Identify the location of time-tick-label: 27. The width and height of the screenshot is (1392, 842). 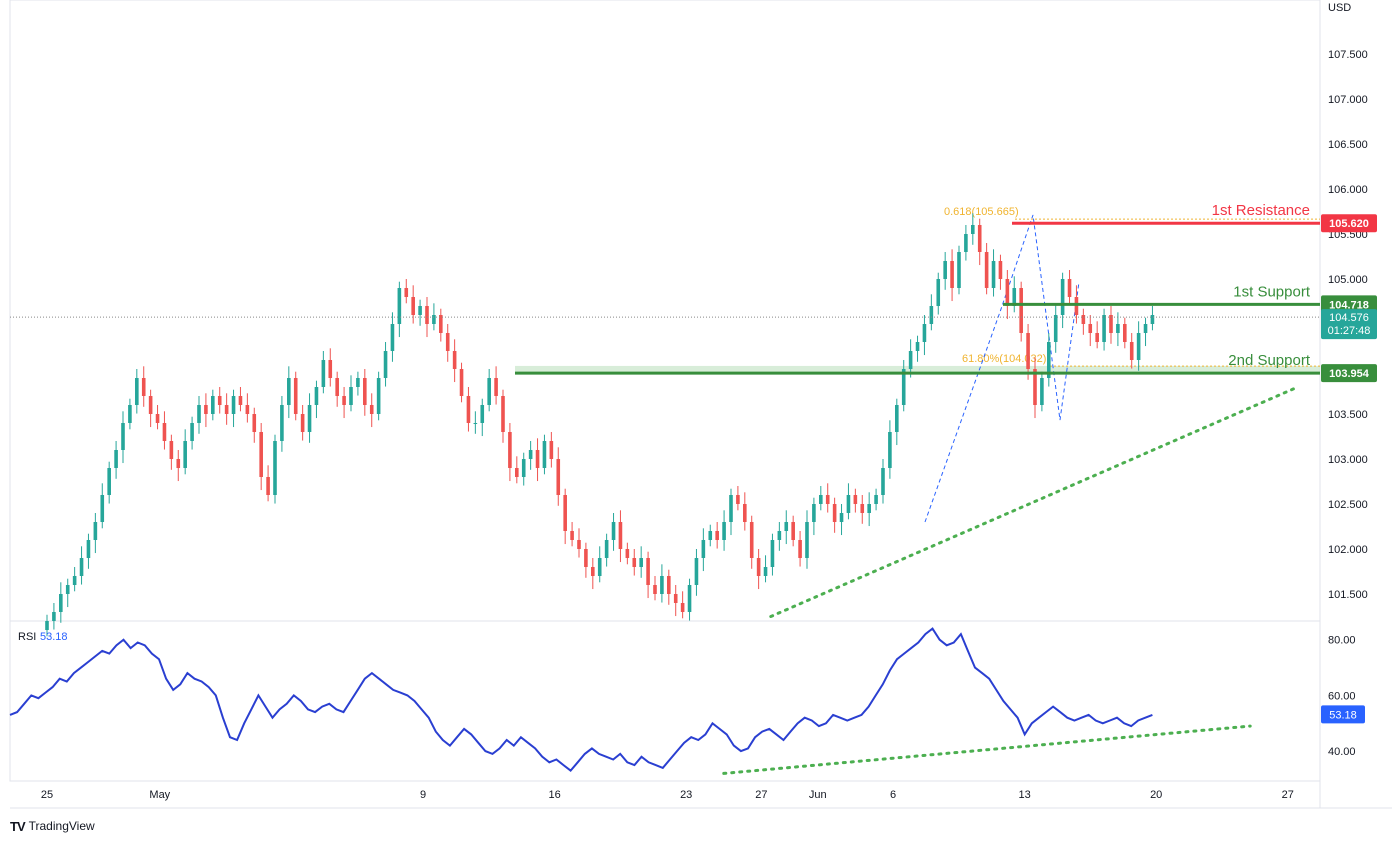
(1288, 795).